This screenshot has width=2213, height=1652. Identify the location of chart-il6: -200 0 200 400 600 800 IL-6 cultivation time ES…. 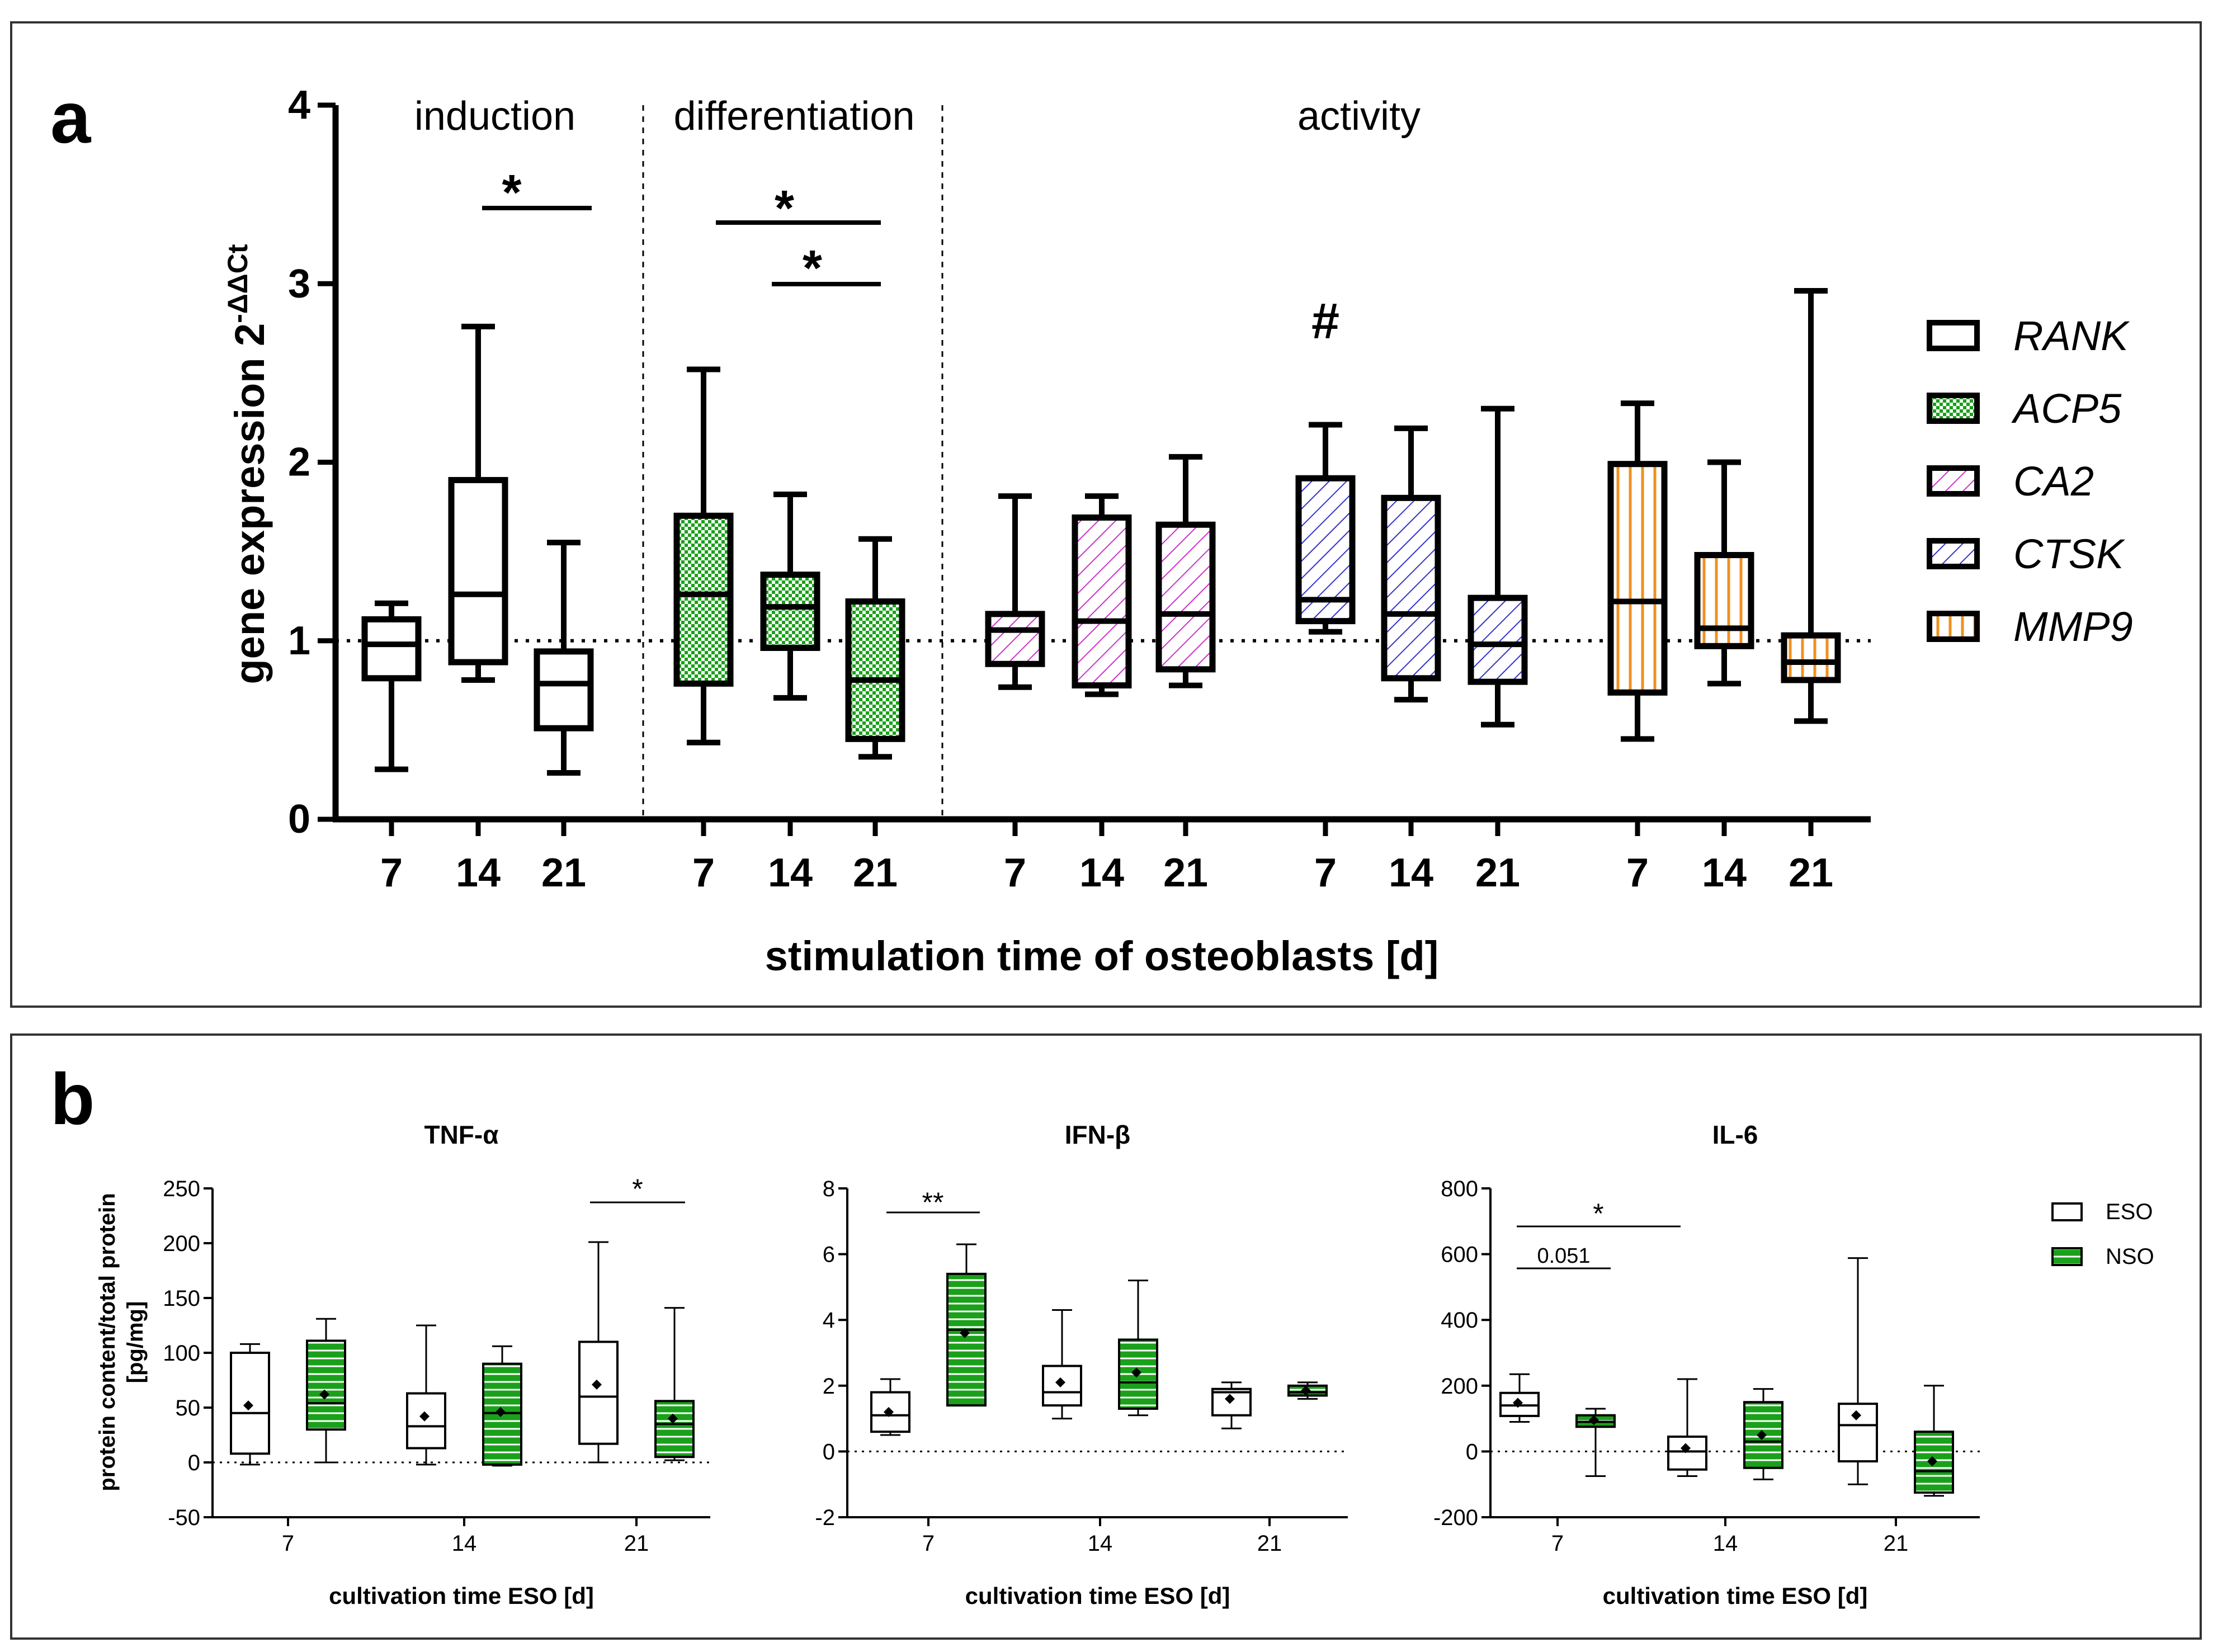
(1793, 1364).